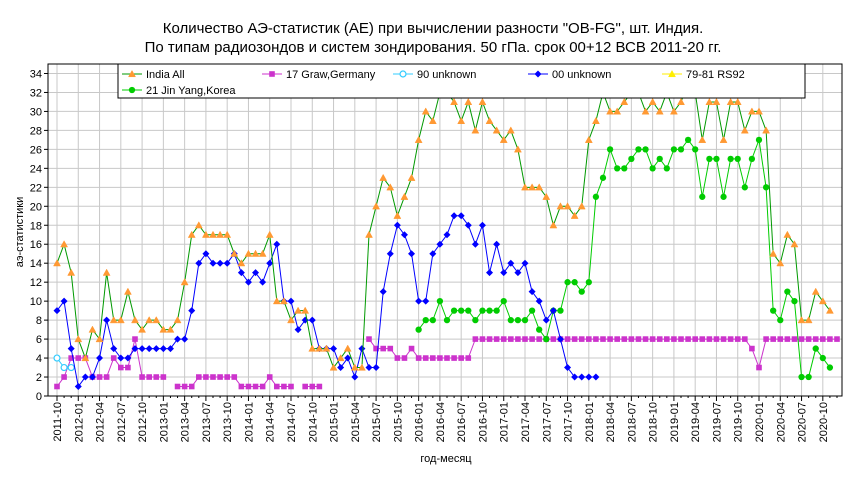 The image size is (867, 482). I want to click on x-tick-label: 2015-07, so click(377, 422).